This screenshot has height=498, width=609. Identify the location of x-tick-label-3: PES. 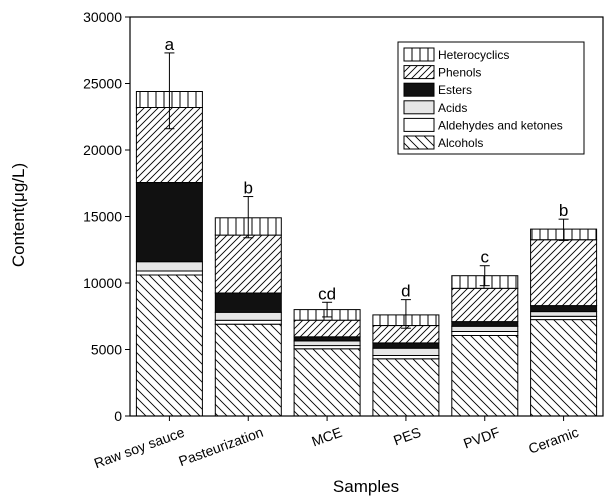
(407, 436).